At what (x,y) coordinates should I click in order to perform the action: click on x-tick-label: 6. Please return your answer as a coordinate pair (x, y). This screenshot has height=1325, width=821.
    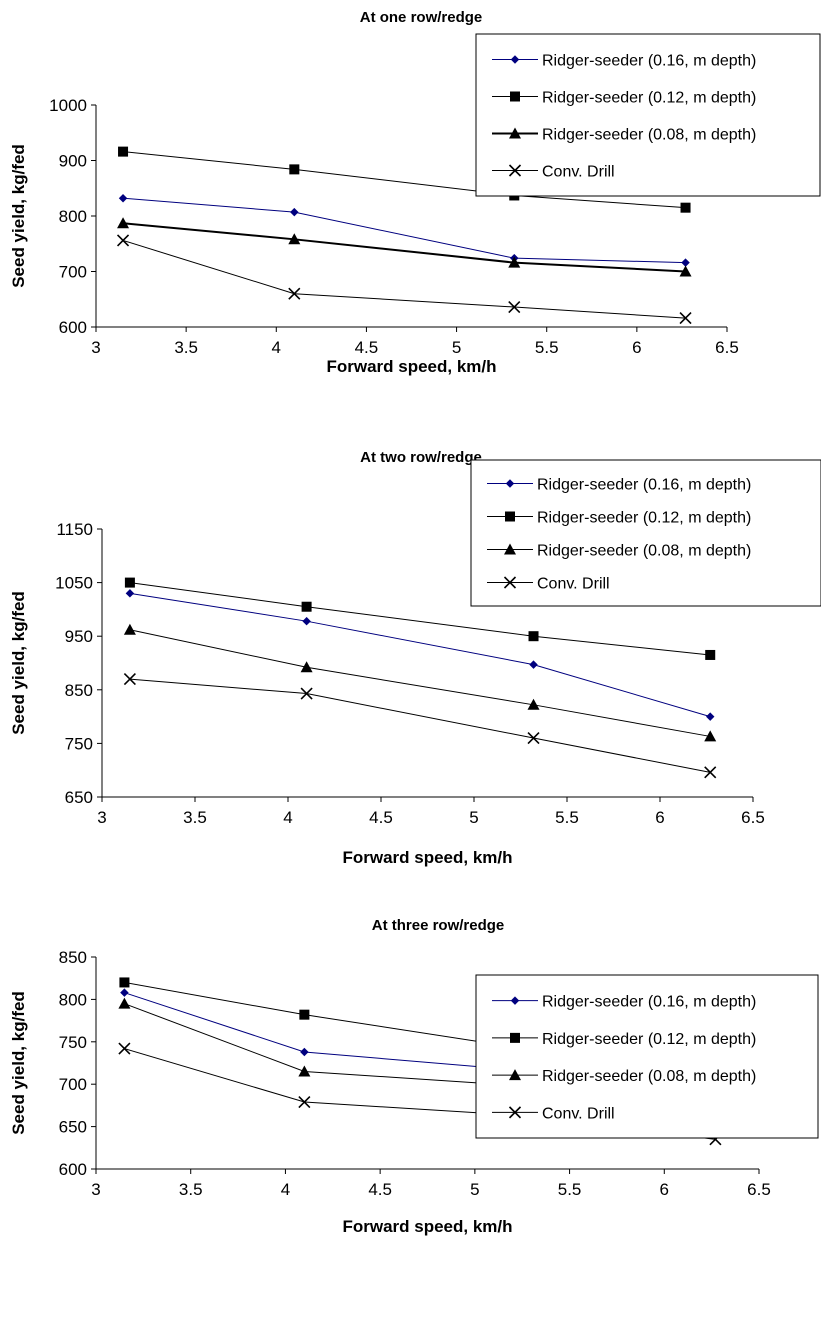
    Looking at the image, I should click on (659, 817).